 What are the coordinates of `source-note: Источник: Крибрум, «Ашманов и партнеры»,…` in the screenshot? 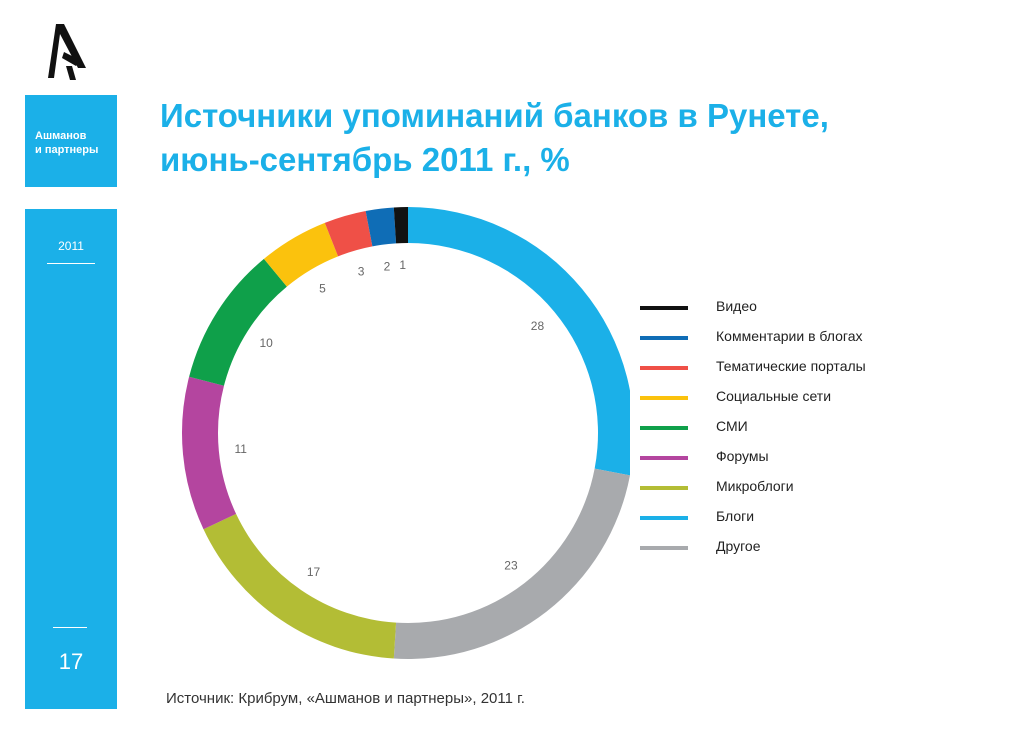 It's located at (345, 698).